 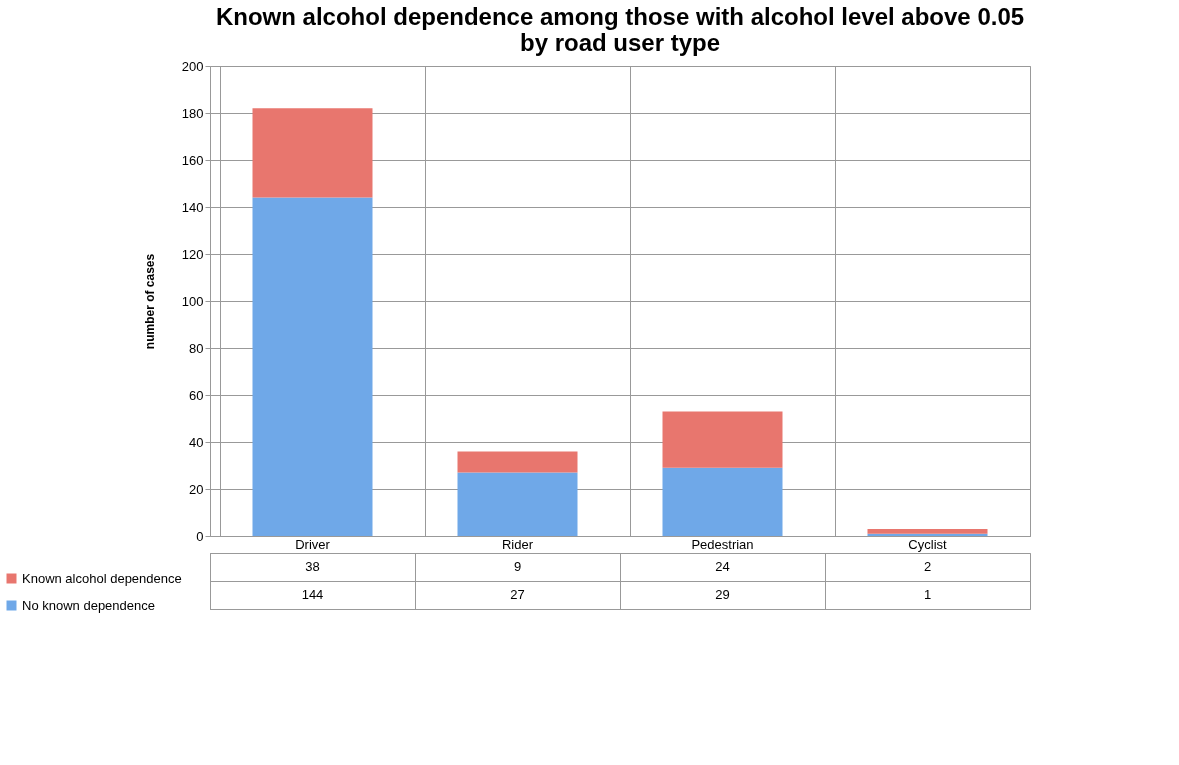 I want to click on legend-label: Known alcohol dependence, so click(x=102, y=578).